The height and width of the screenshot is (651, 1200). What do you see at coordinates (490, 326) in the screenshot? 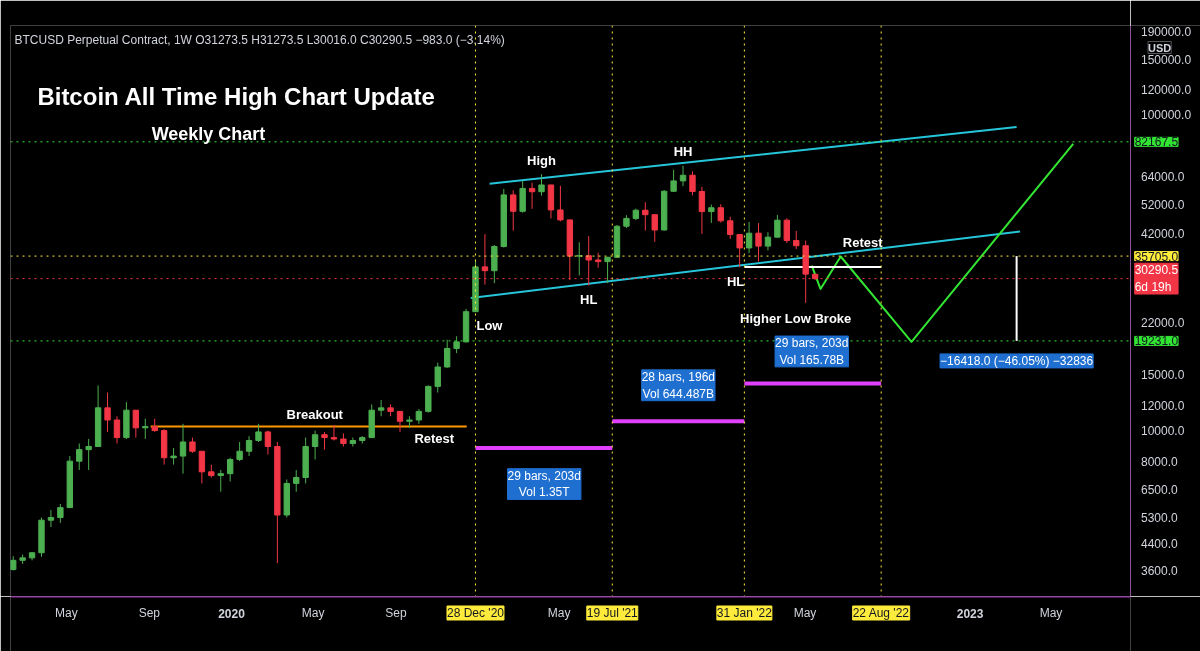
I see `annotation: Low` at bounding box center [490, 326].